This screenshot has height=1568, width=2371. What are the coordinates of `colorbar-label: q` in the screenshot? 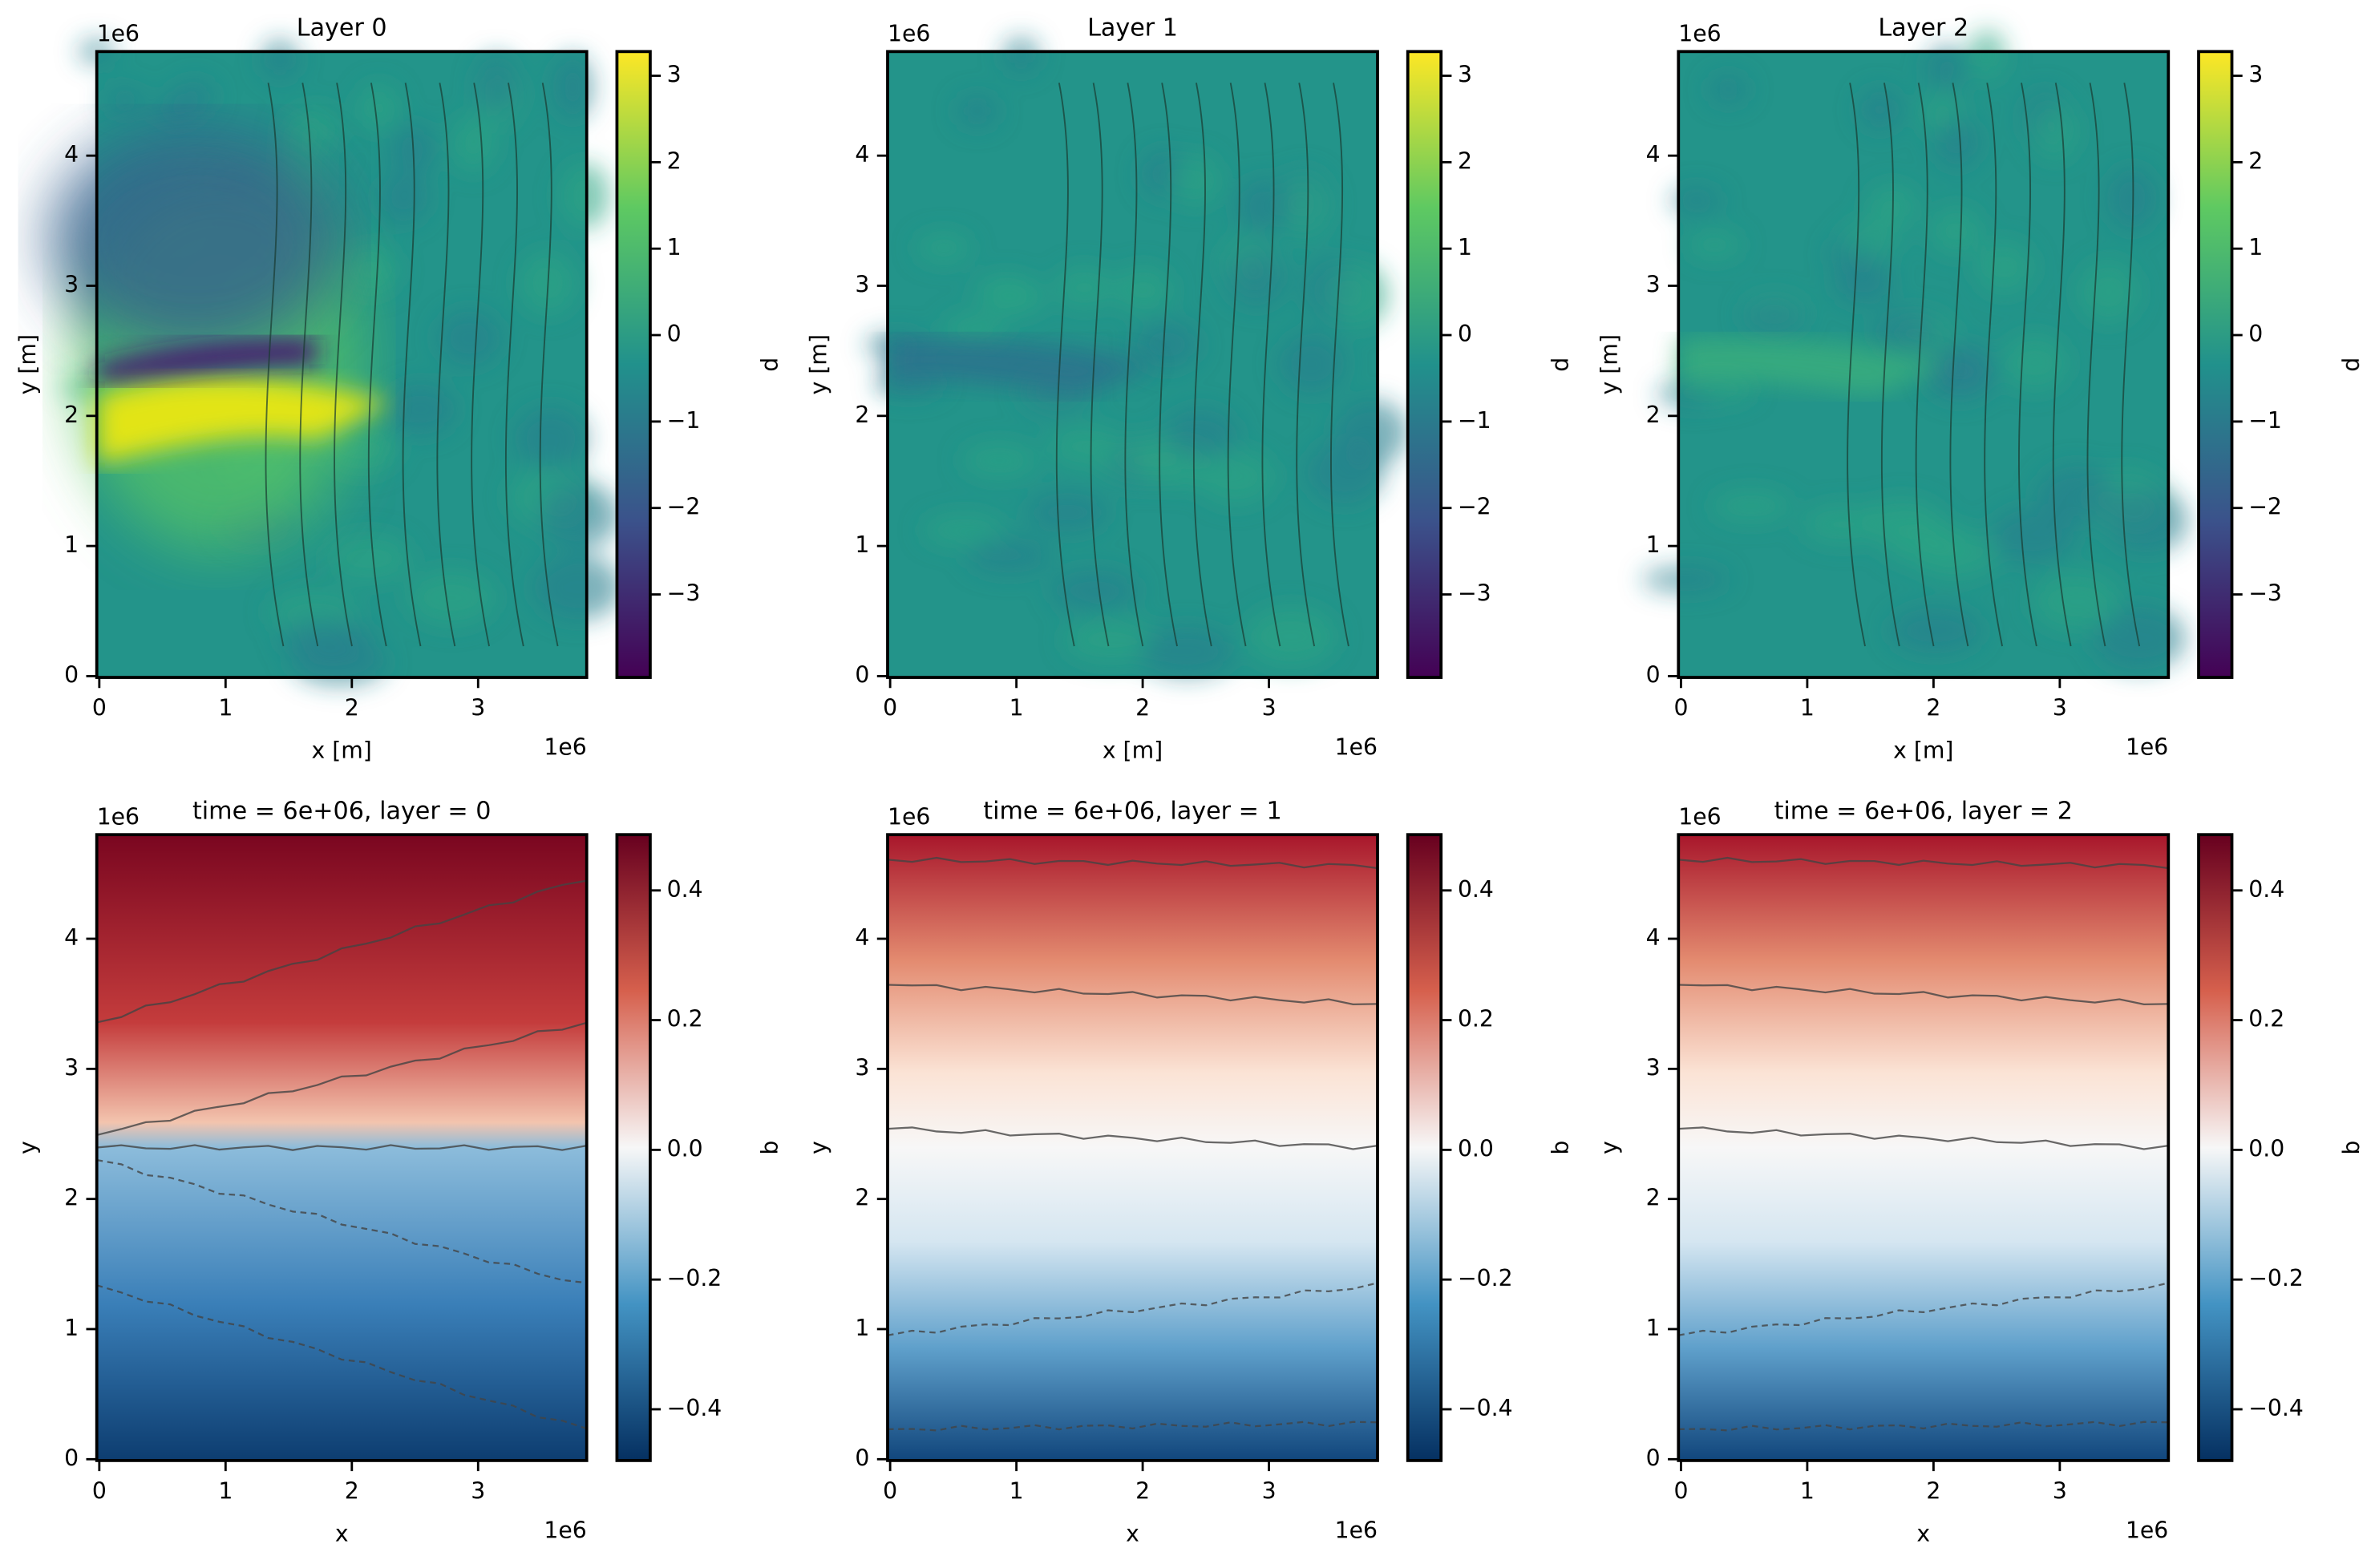 It's located at (772, 1148).